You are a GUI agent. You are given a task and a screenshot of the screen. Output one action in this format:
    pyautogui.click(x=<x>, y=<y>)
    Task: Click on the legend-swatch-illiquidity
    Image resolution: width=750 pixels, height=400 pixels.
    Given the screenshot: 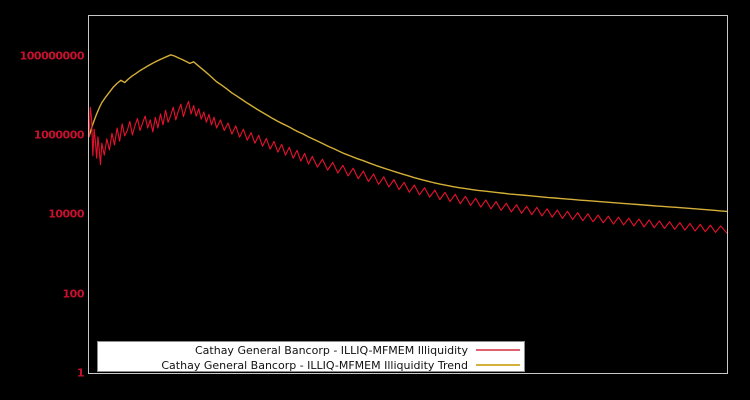 What is the action you would take?
    pyautogui.click(x=498, y=350)
    